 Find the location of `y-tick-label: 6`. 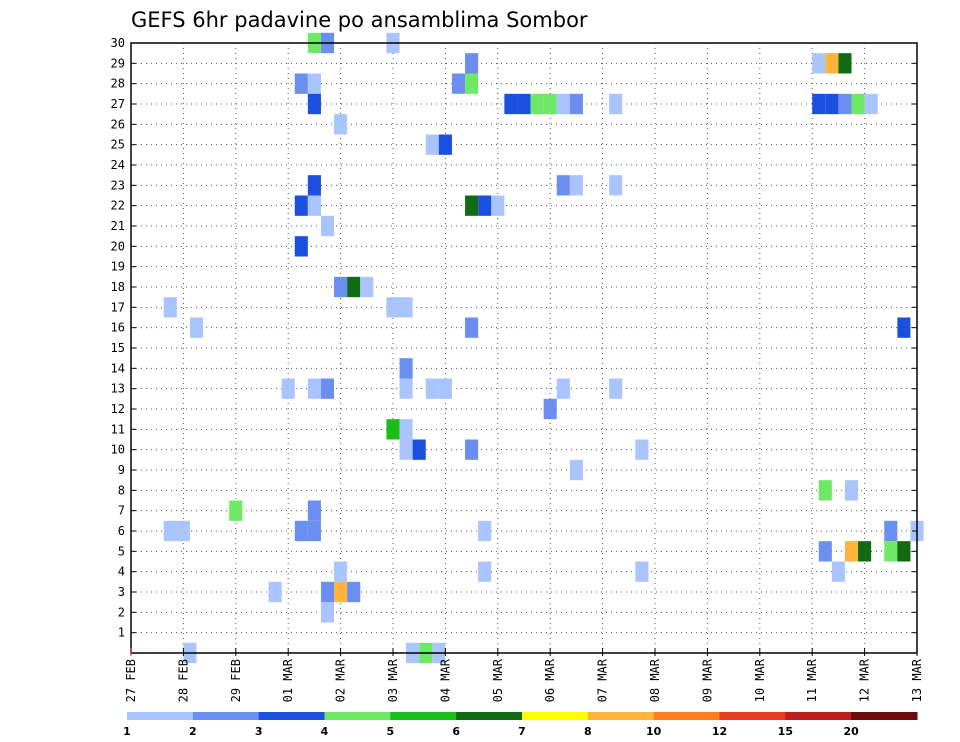

y-tick-label: 6 is located at coordinates (121, 531).